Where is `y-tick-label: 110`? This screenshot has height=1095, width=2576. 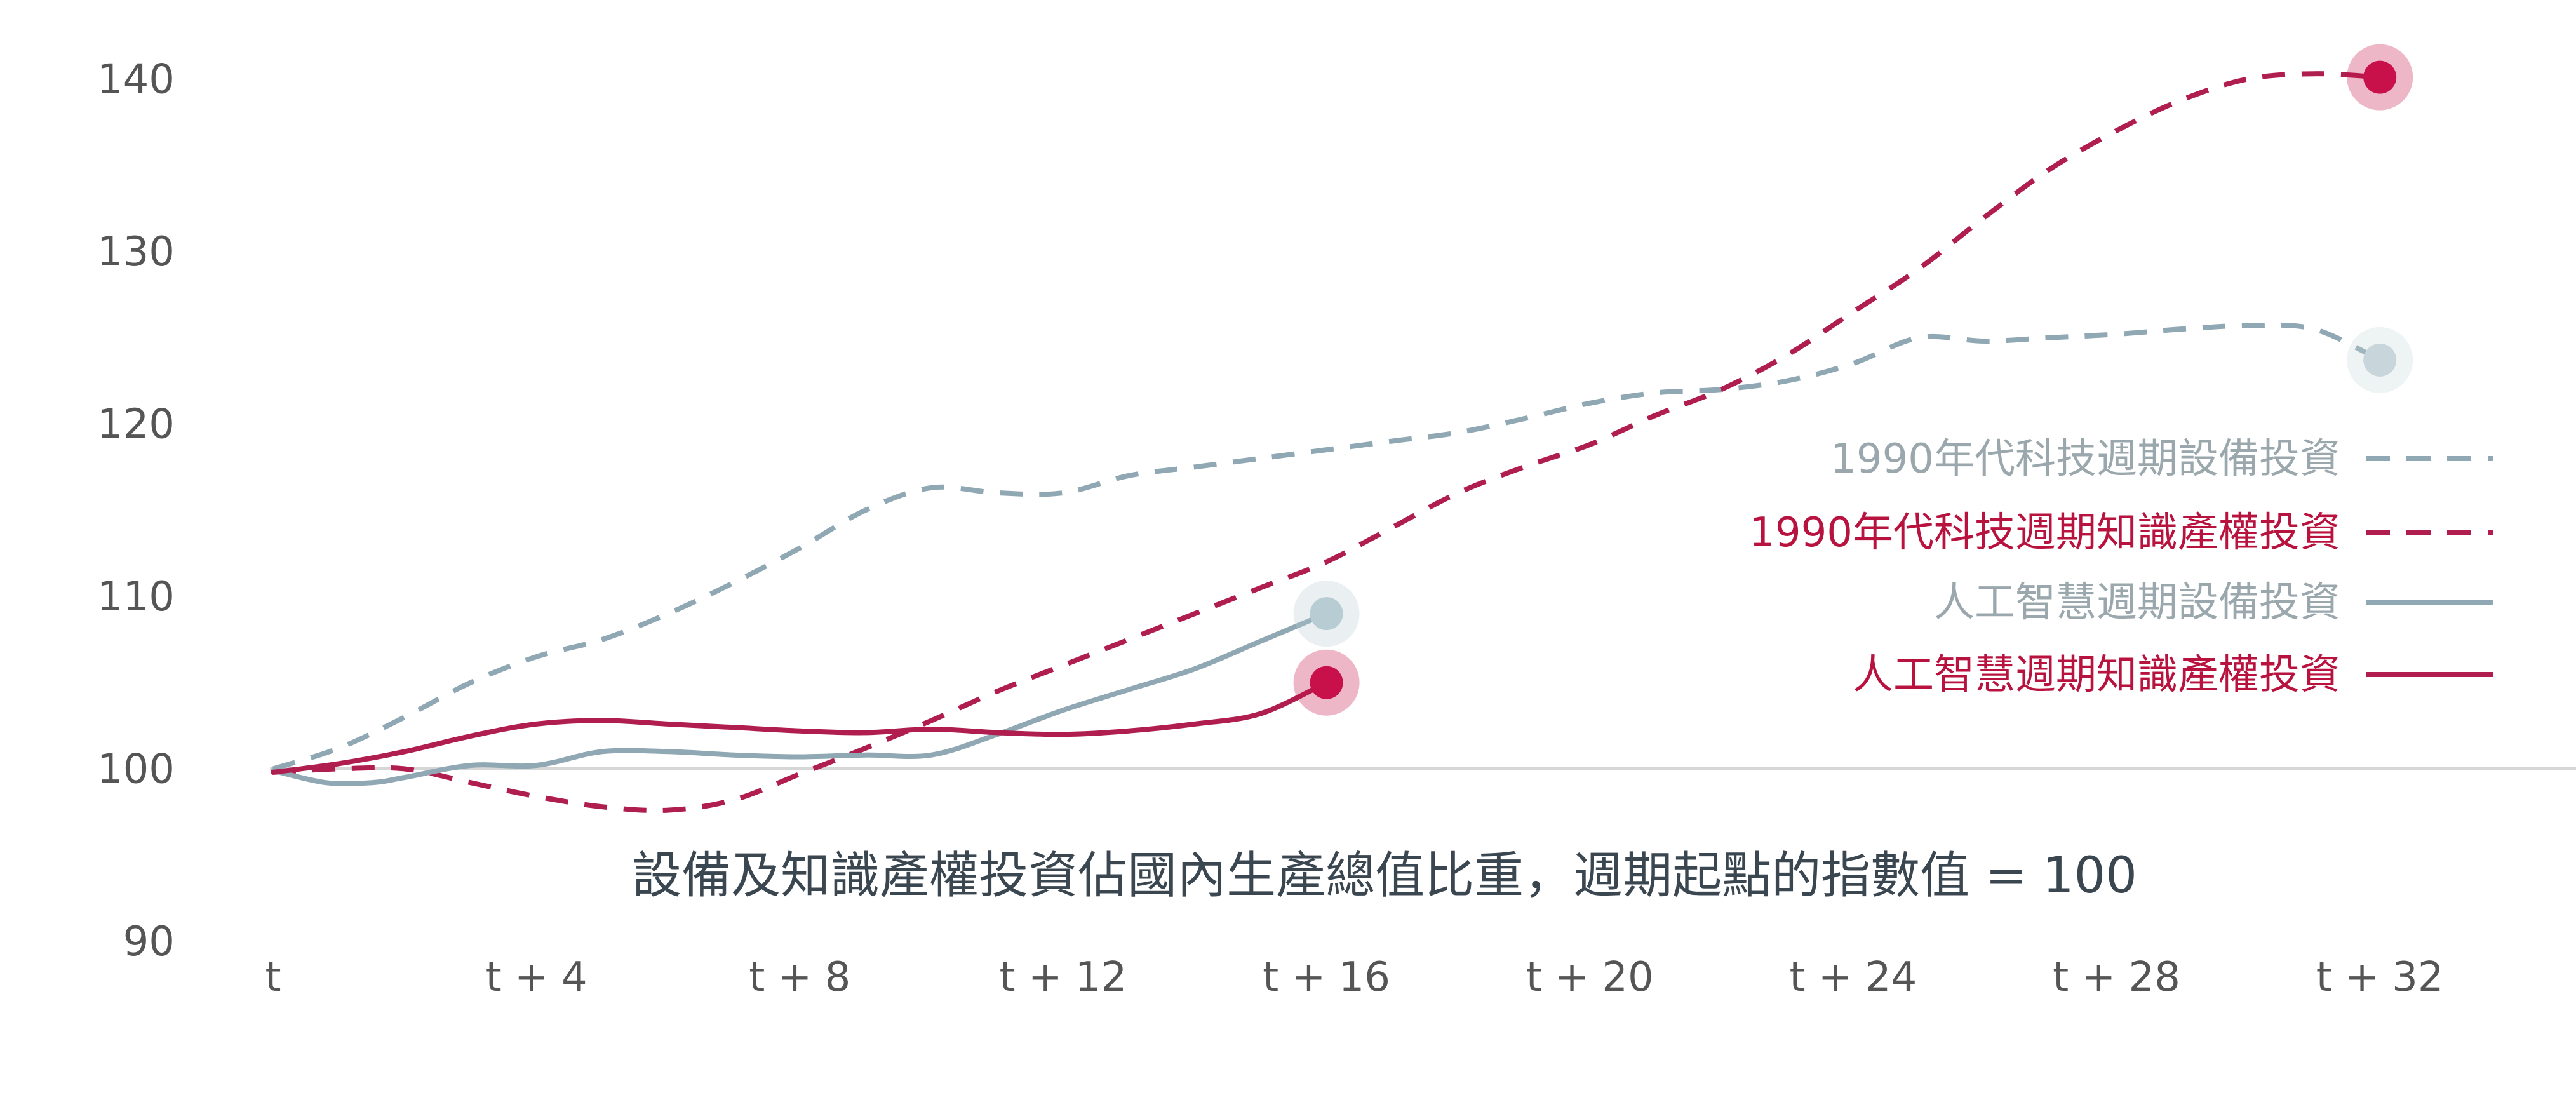
y-tick-label: 110 is located at coordinates (136, 597).